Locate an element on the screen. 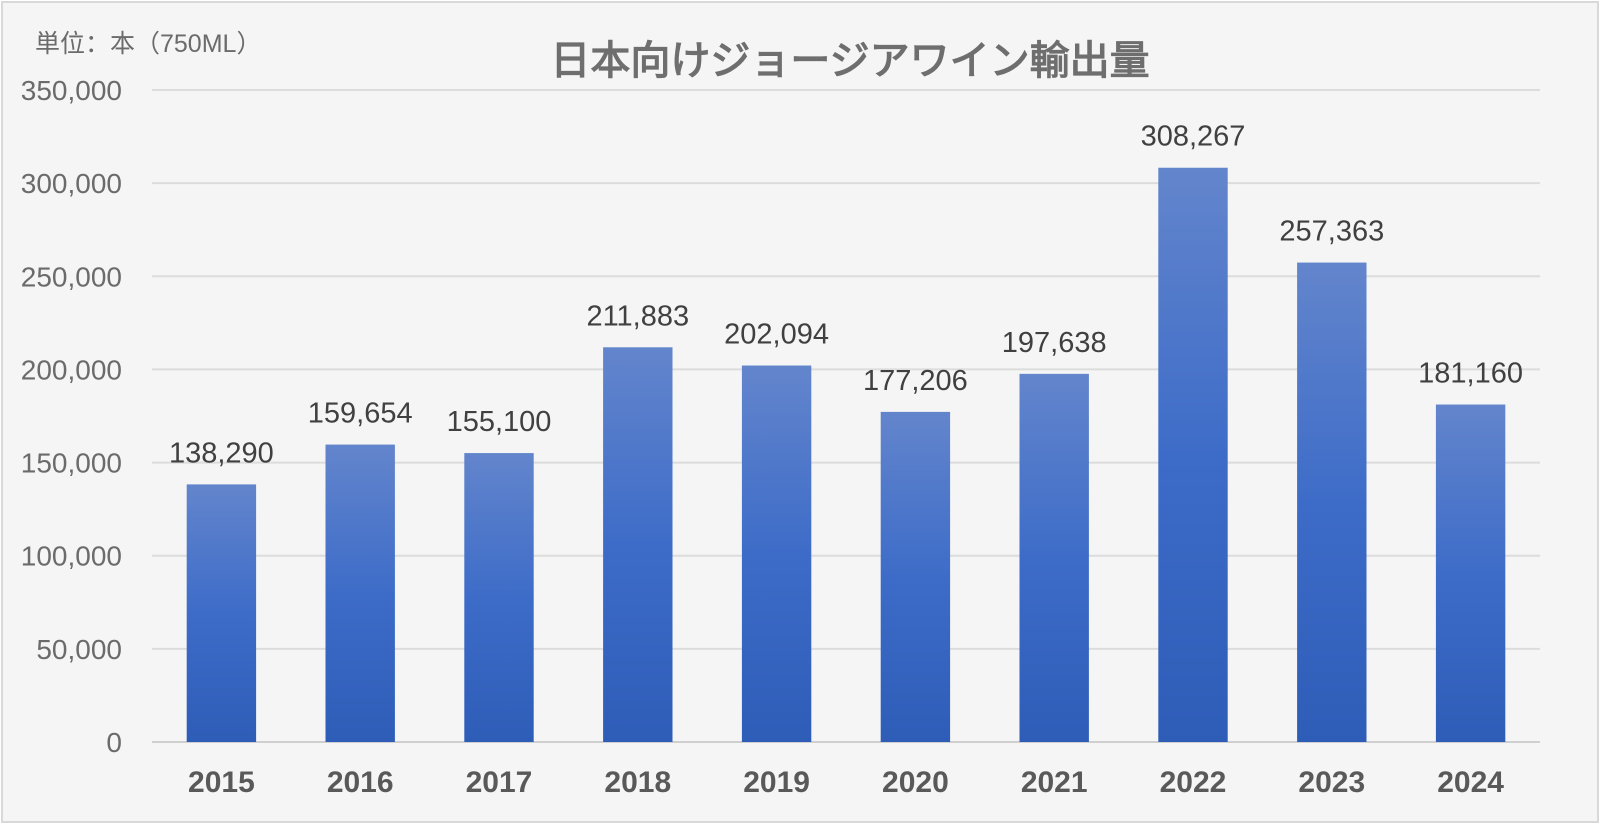 This screenshot has height=829, width=1600. x-tick-label-2016: 2016 is located at coordinates (360, 782).